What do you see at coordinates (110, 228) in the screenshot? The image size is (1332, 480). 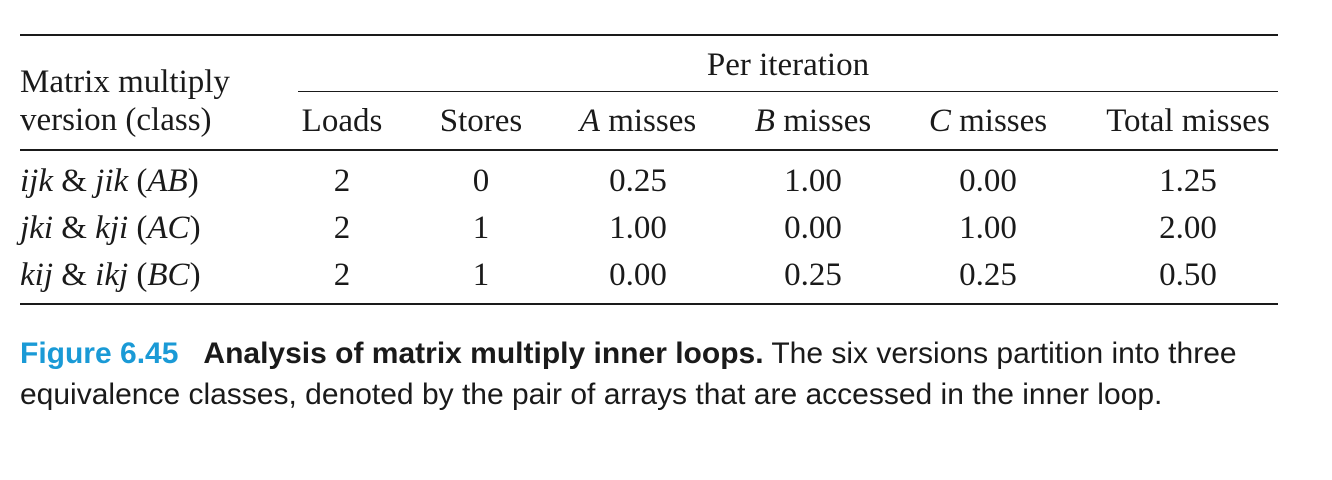 I see `table-row-label: jki & kji (AC)` at bounding box center [110, 228].